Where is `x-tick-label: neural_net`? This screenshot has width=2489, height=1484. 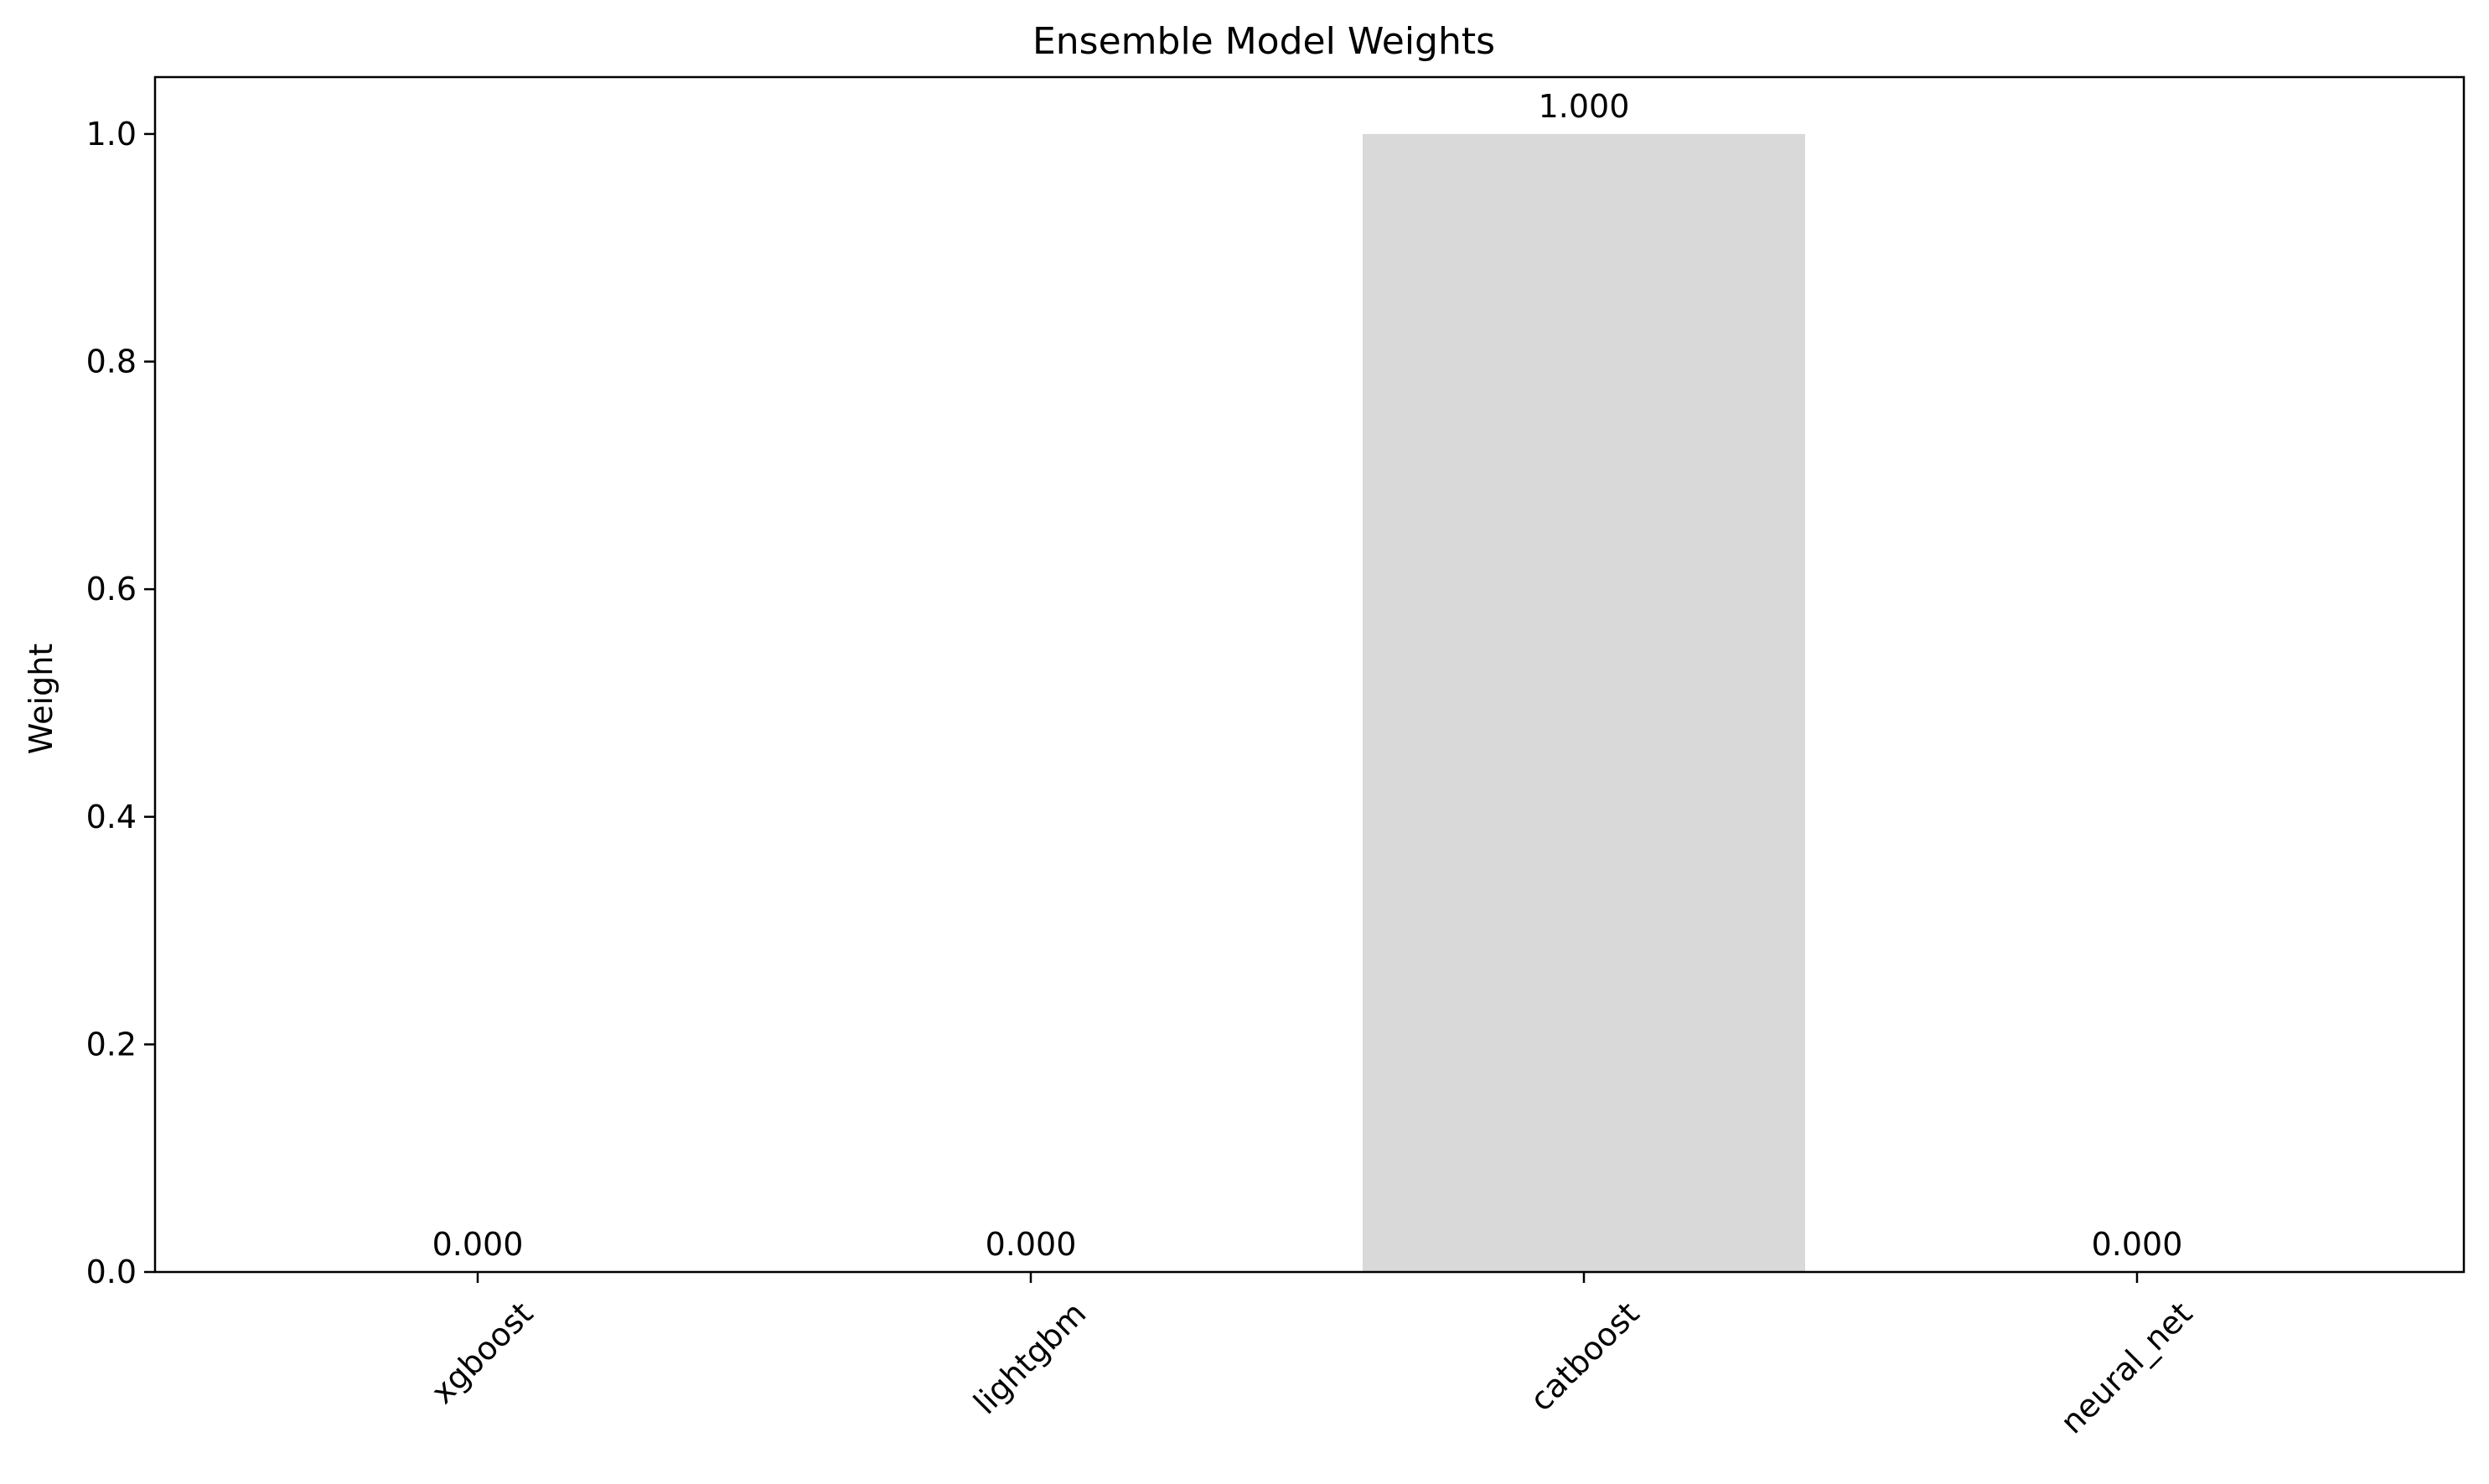
x-tick-label: neural_net is located at coordinates (2126, 1367).